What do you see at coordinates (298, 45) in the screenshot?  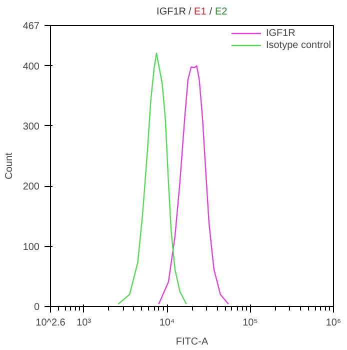 I see `legend-label: Isotype control` at bounding box center [298, 45].